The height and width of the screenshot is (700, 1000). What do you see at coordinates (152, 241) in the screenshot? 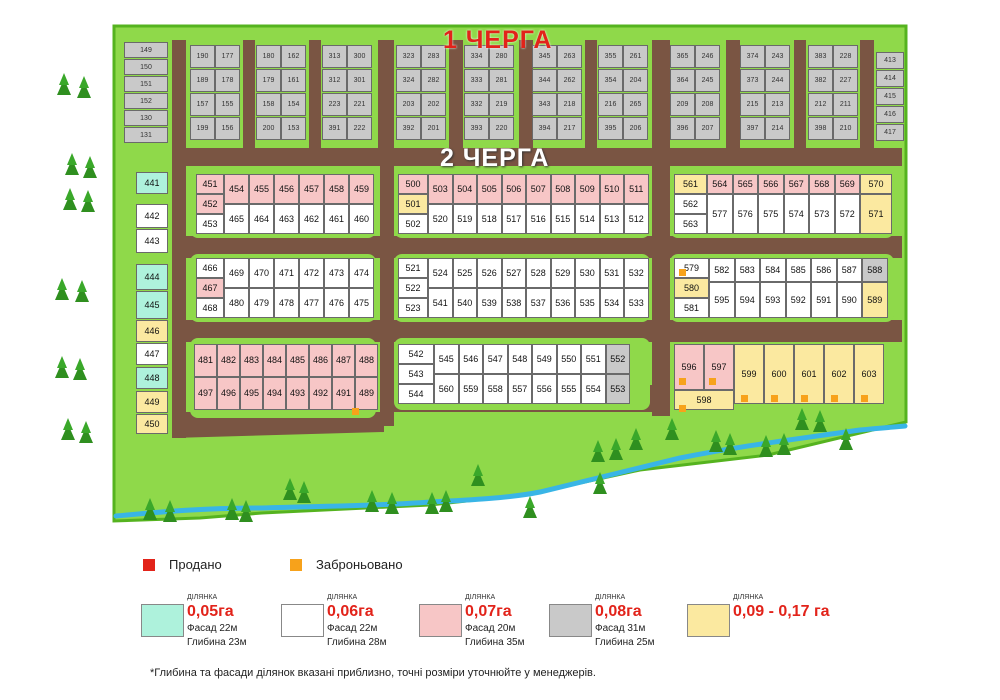
I see `plot-443: 443` at bounding box center [152, 241].